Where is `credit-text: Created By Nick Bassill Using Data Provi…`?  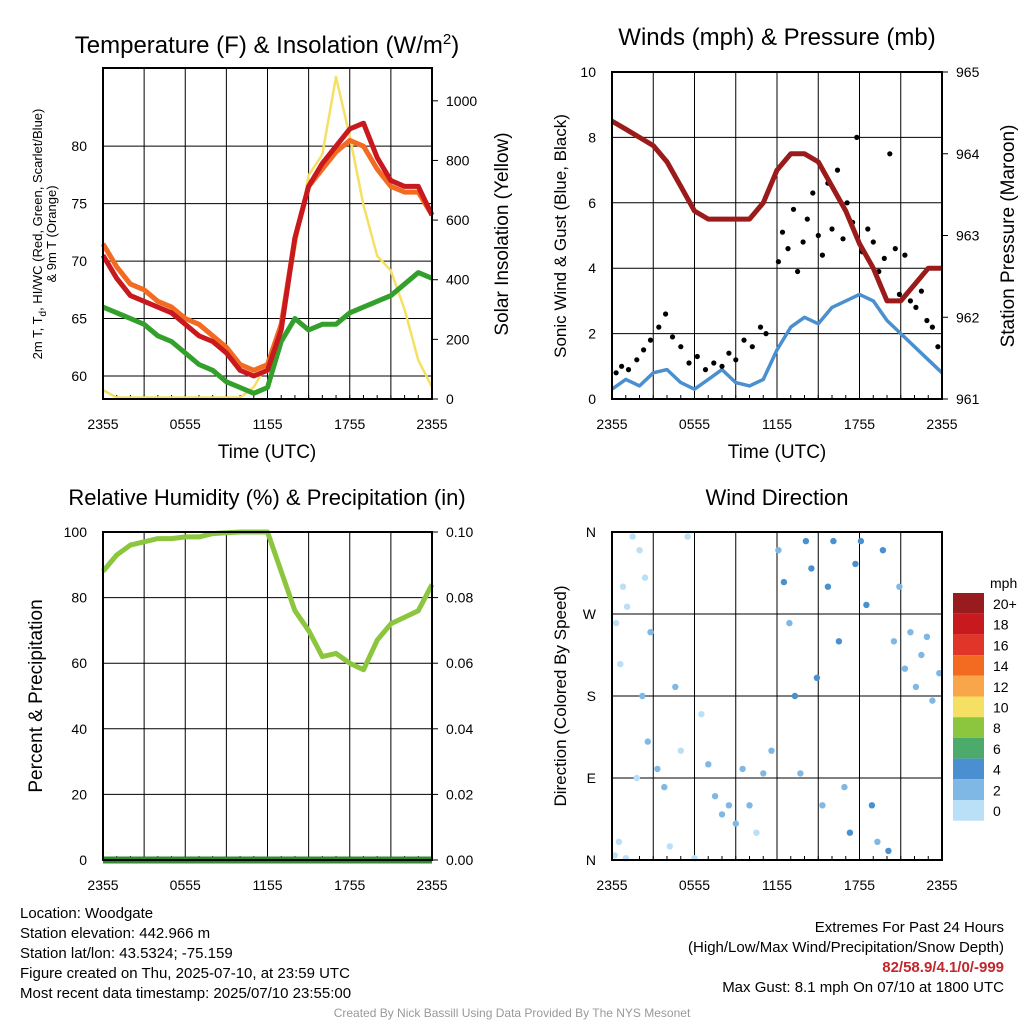
credit-text: Created By Nick Bassill Using Data Provi… is located at coordinates (512, 1013).